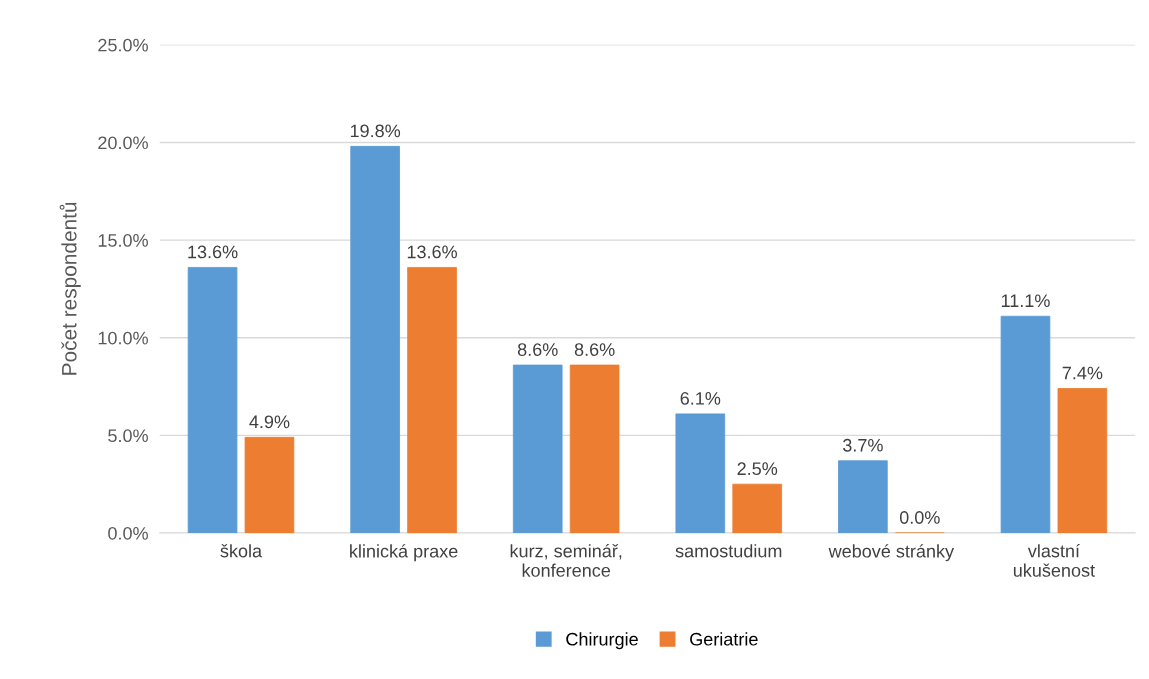 The image size is (1149, 679). What do you see at coordinates (757, 469) in the screenshot?
I see `data-label: 2.5%` at bounding box center [757, 469].